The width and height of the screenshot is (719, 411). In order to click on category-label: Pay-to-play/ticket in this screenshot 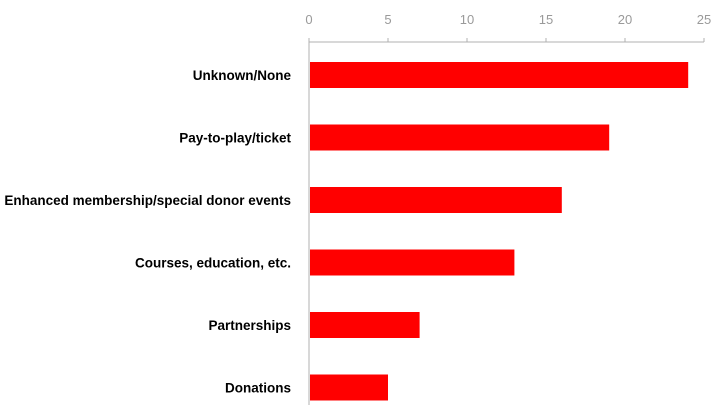, I will do `click(235, 138)`.